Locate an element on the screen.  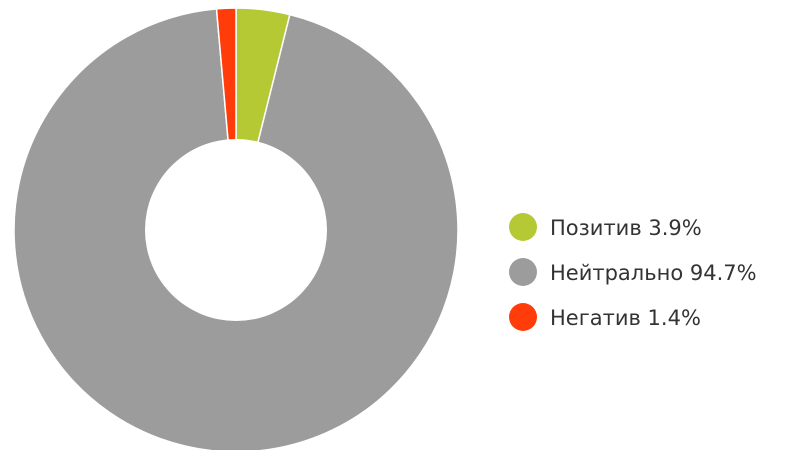
donut-hole is located at coordinates (236, 230).